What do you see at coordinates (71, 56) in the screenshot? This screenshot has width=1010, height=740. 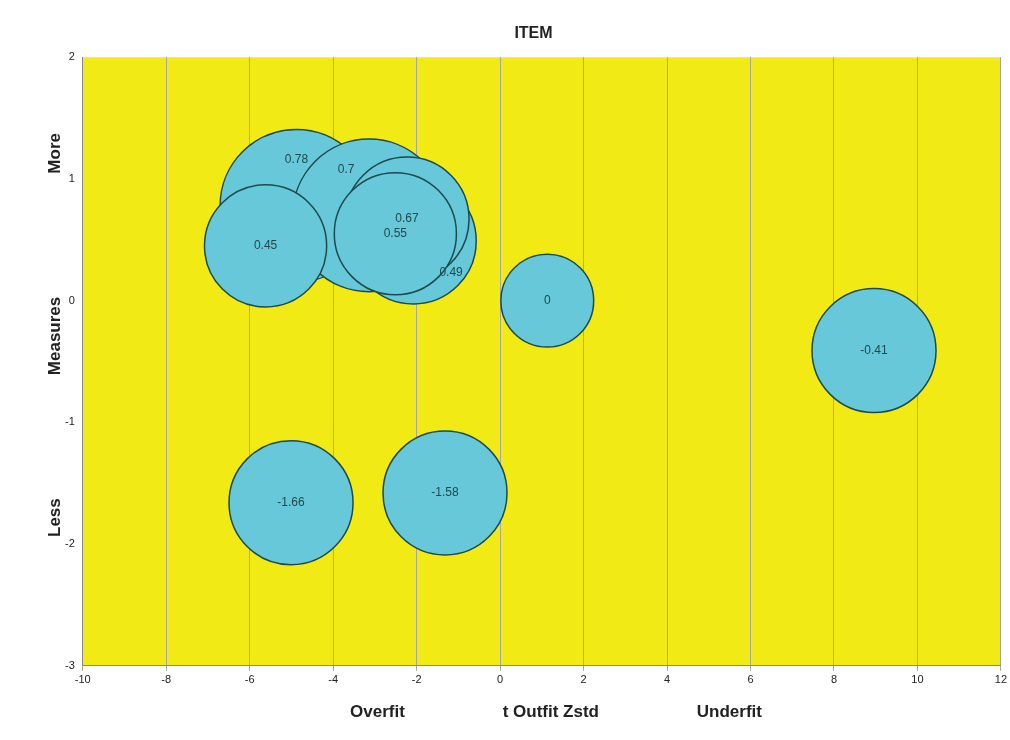 I see `y-tick-label: 2` at bounding box center [71, 56].